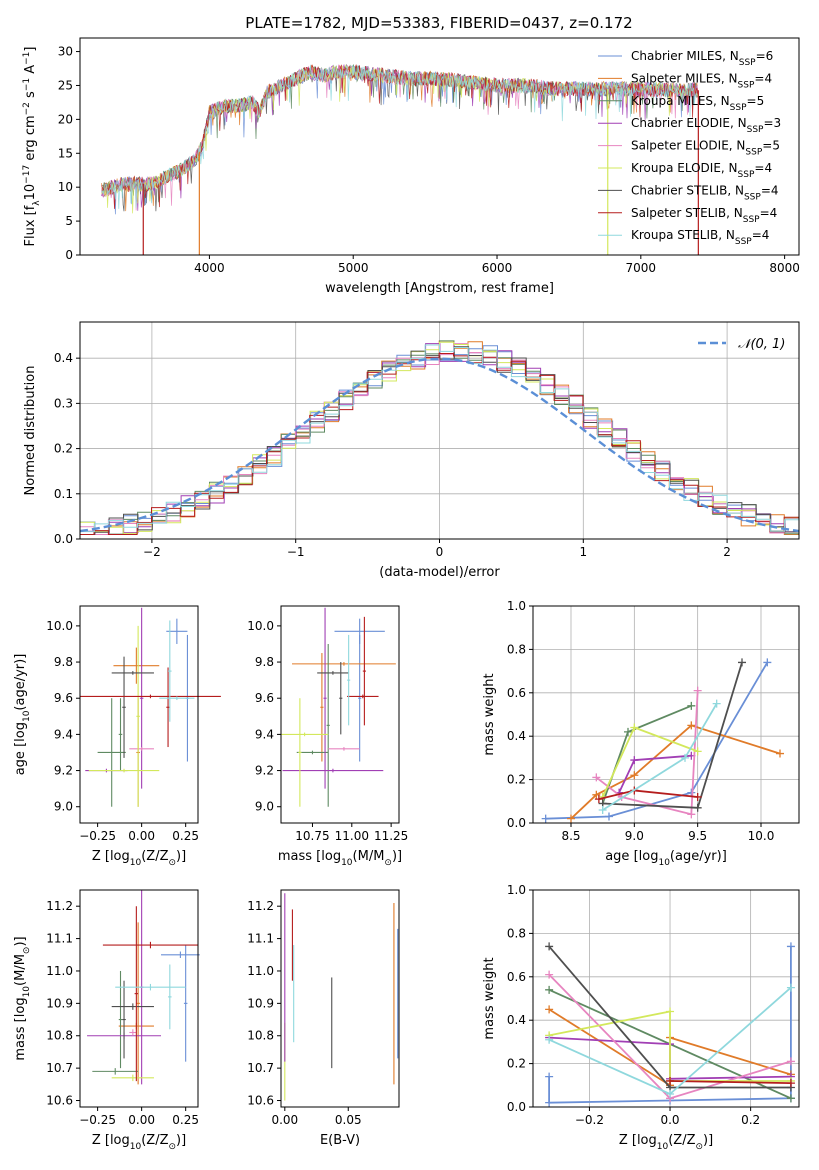 Image resolution: width=819 pixels, height=1170 pixels. Describe the element at coordinates (730, 1082) in the screenshot. I see `series-line-SalpeterSTELIB` at that location.